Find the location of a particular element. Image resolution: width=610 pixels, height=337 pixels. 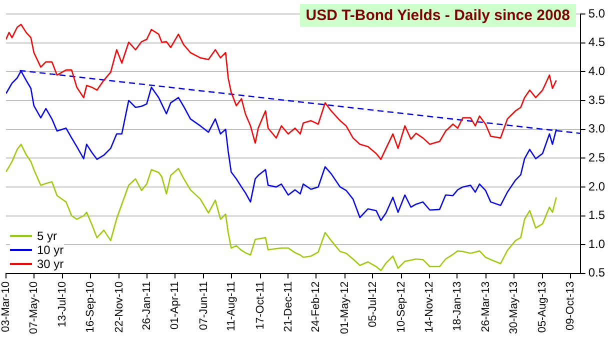

x-tick-label: 22-Nov-10 is located at coordinates (119, 307).